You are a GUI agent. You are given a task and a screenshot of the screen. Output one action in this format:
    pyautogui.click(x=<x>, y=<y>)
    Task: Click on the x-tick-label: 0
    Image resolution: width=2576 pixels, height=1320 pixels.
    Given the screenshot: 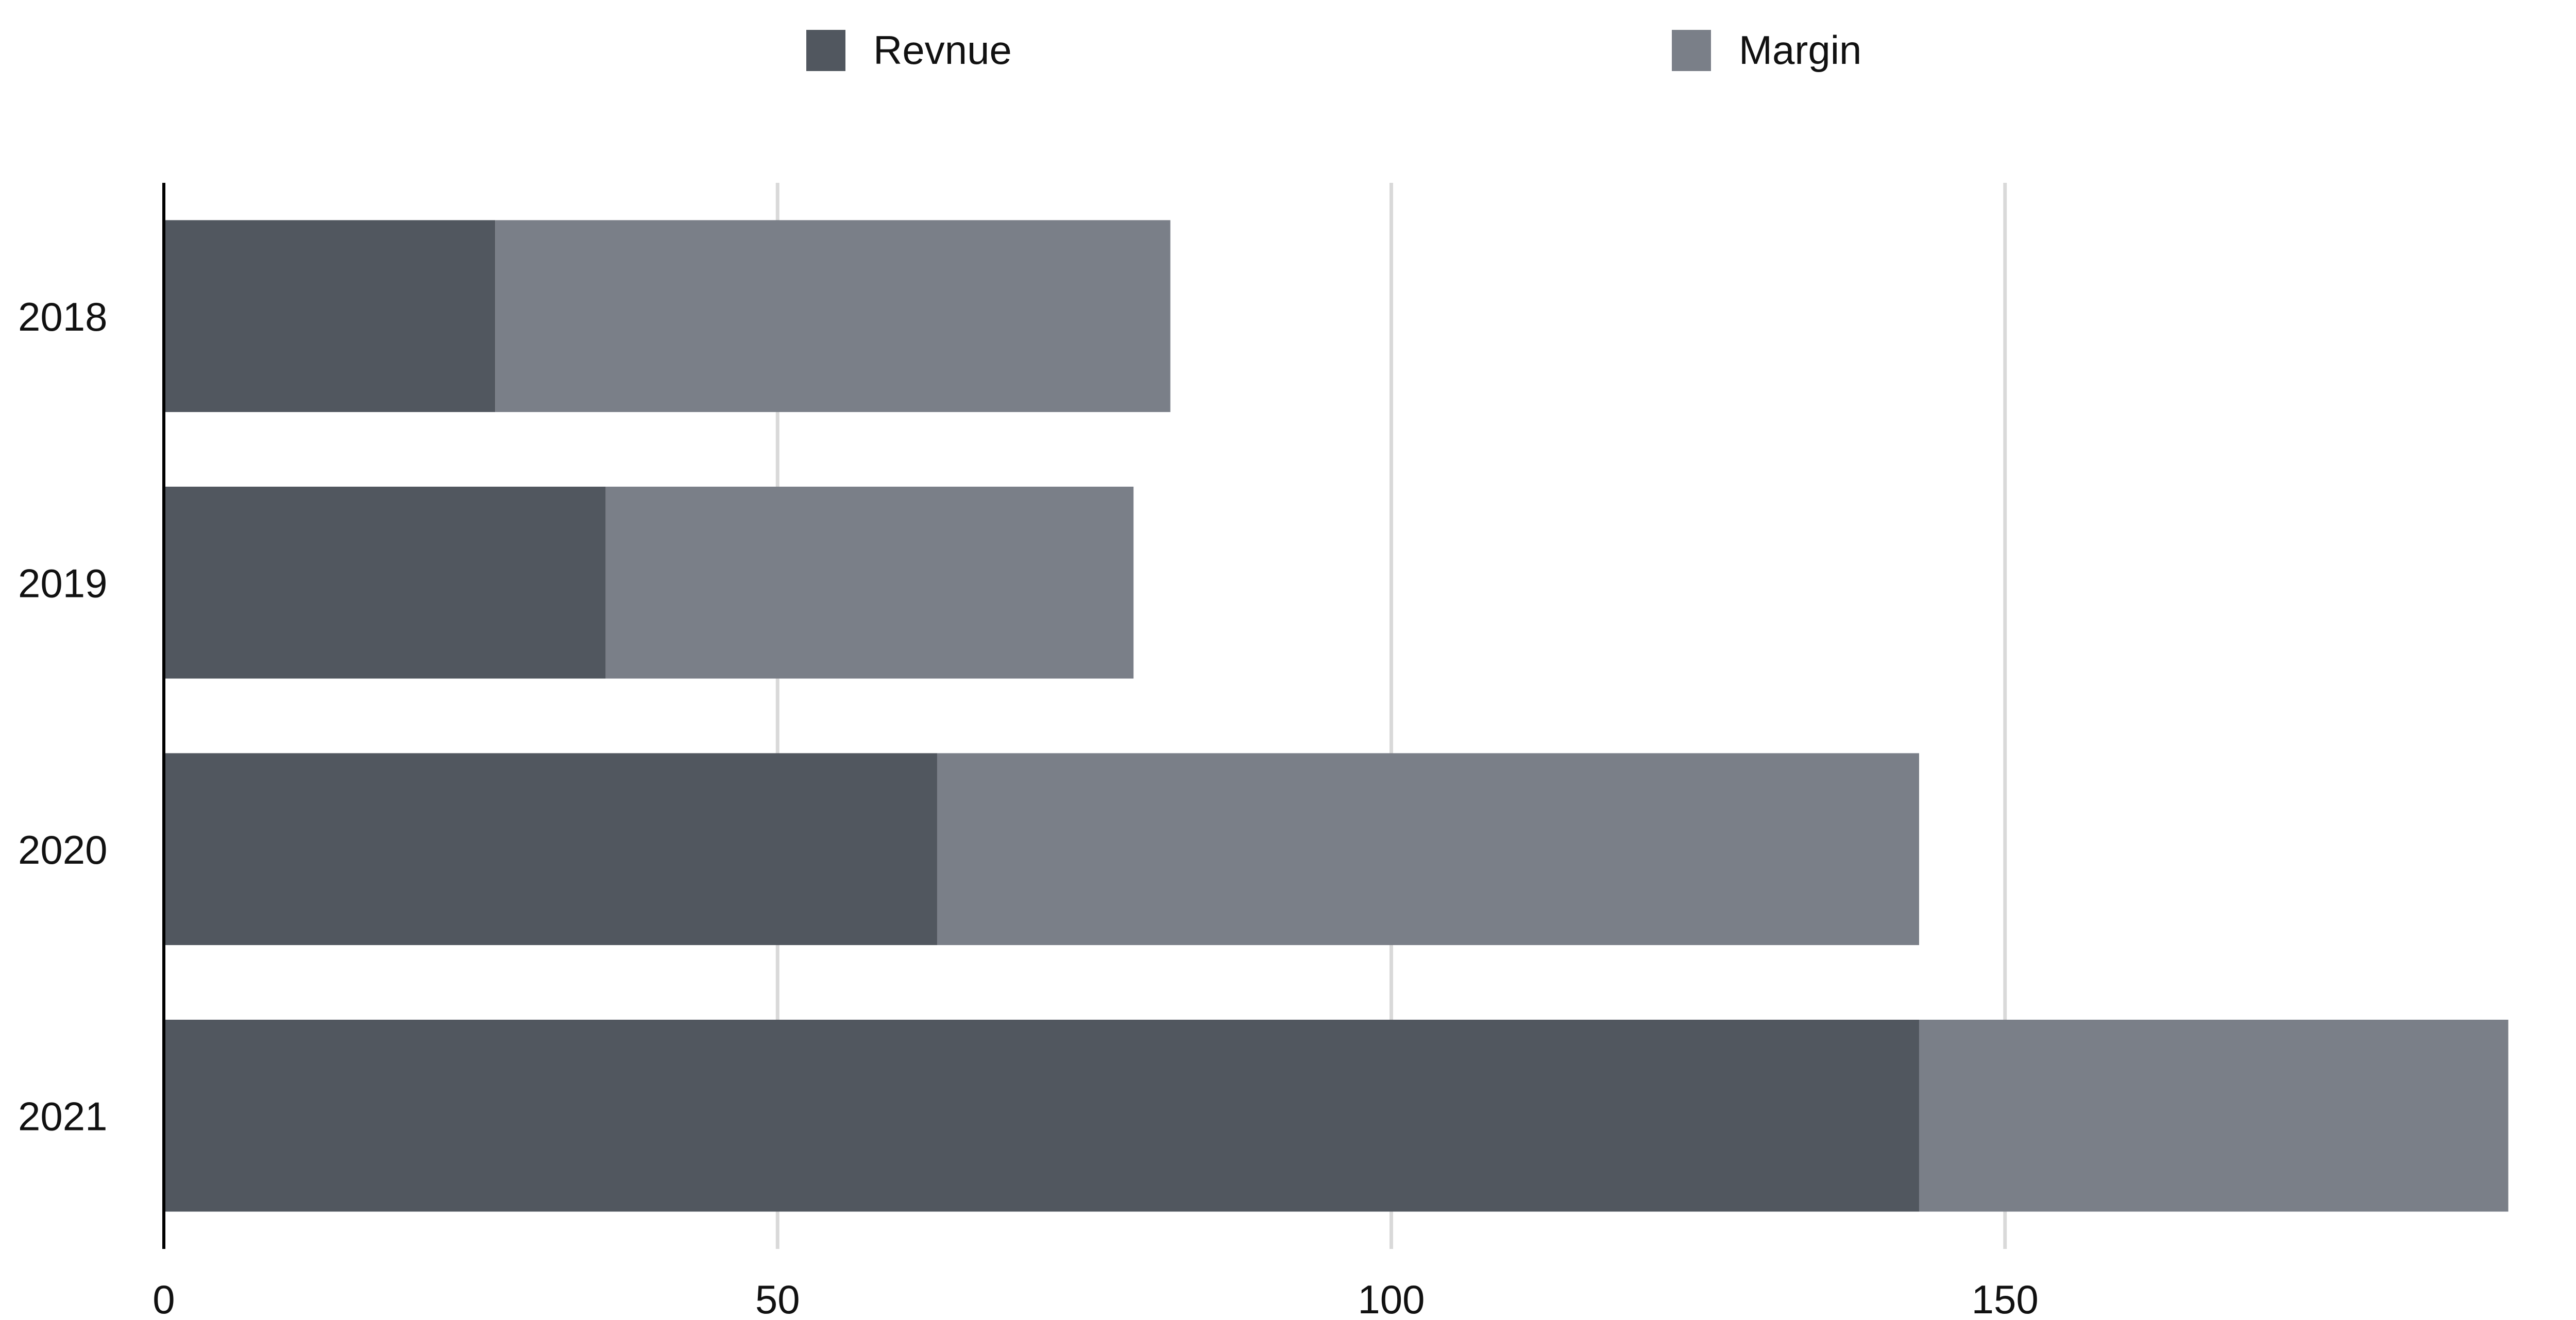 What is the action you would take?
    pyautogui.click(x=163, y=1298)
    